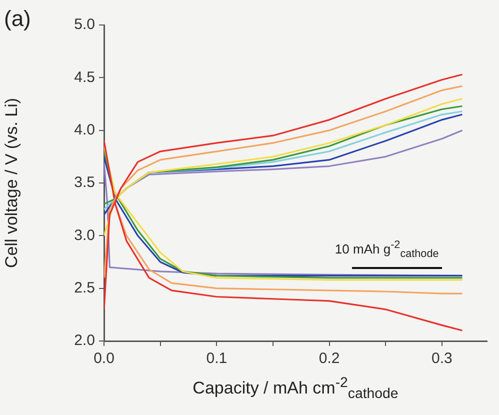  Describe the element at coordinates (84, 25) in the screenshot. I see `y-tick-label: 5.0` at that location.